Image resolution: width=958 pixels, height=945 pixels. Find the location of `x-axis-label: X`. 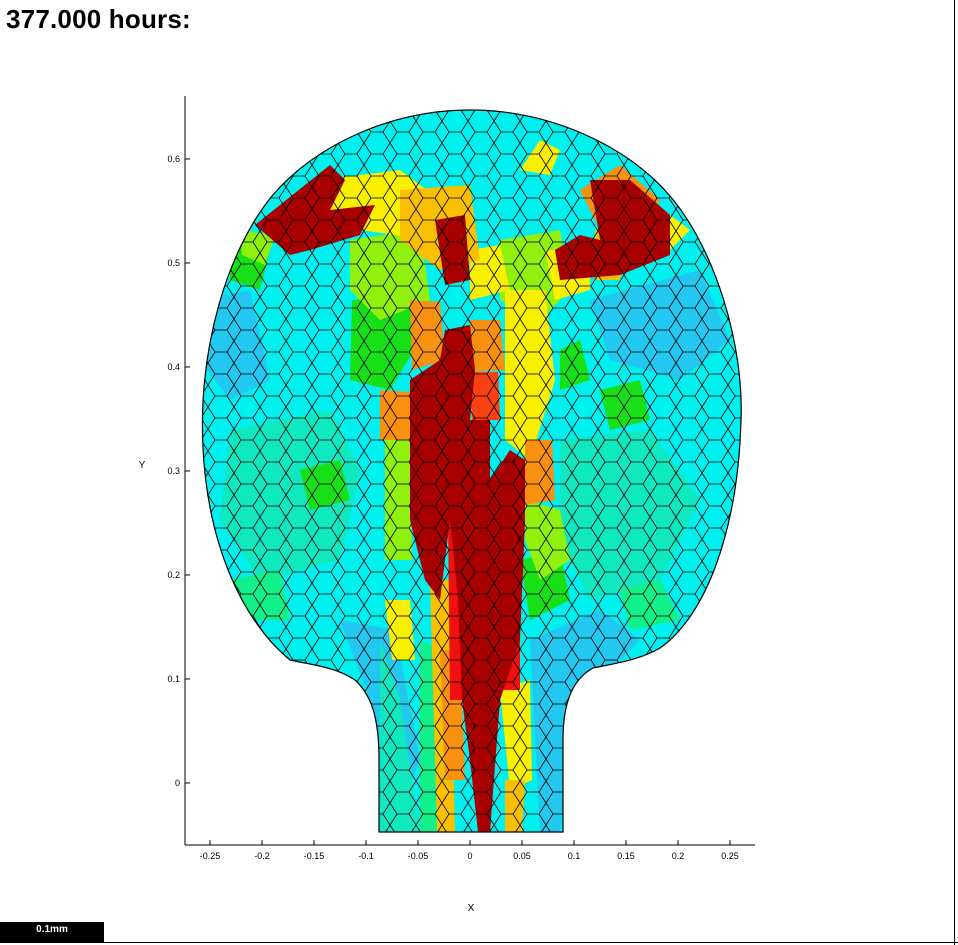

x-axis-label: X is located at coordinates (471, 908).